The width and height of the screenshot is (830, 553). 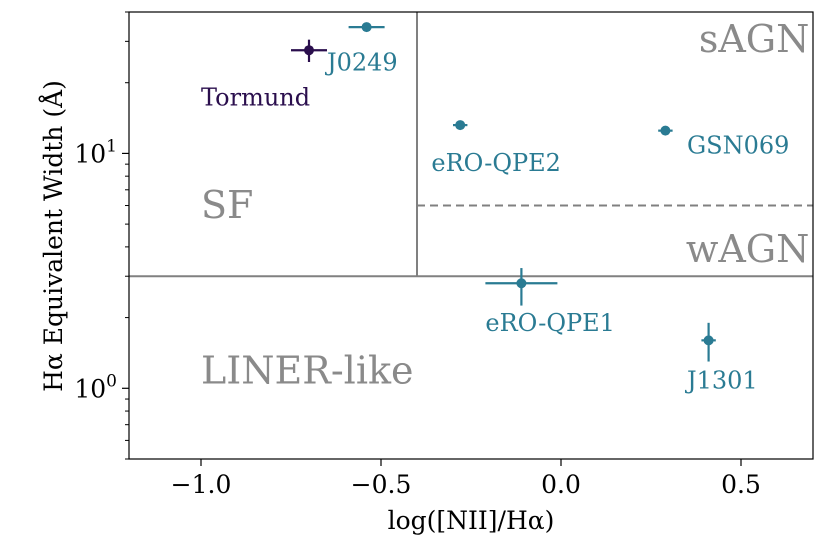 I want to click on point-label-ero-qpe2: eRO-QPE2, so click(x=496, y=163).